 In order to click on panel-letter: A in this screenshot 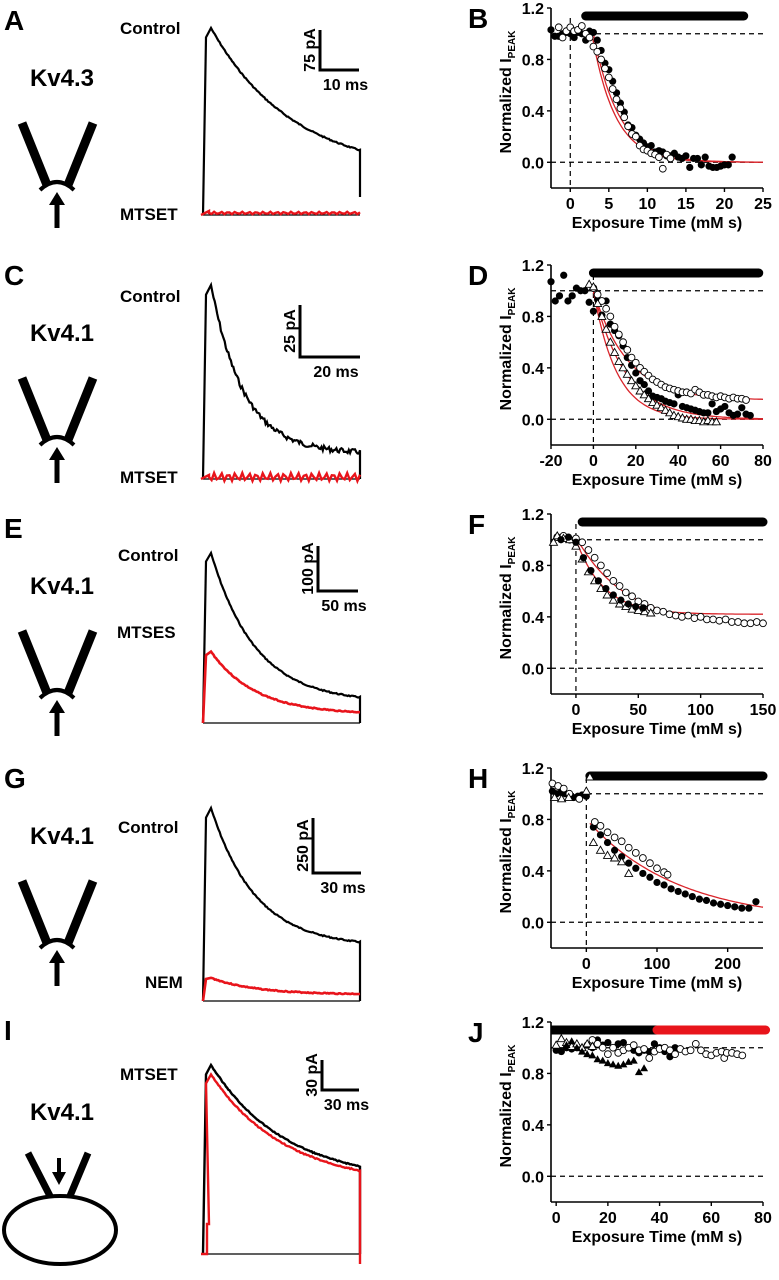, I will do `click(14, 20)`.